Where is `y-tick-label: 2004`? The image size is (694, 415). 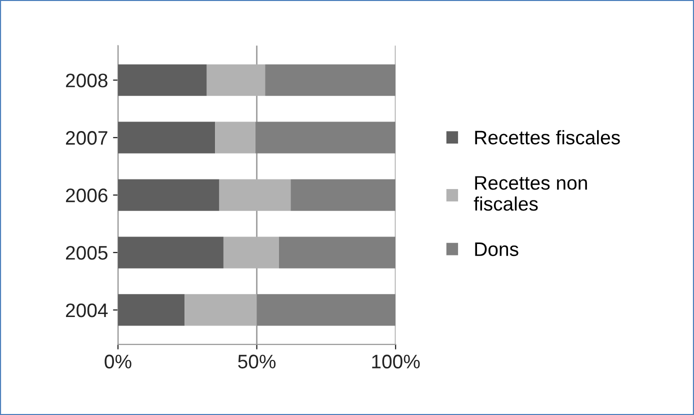
y-tick-label: 2004 is located at coordinates (87, 310).